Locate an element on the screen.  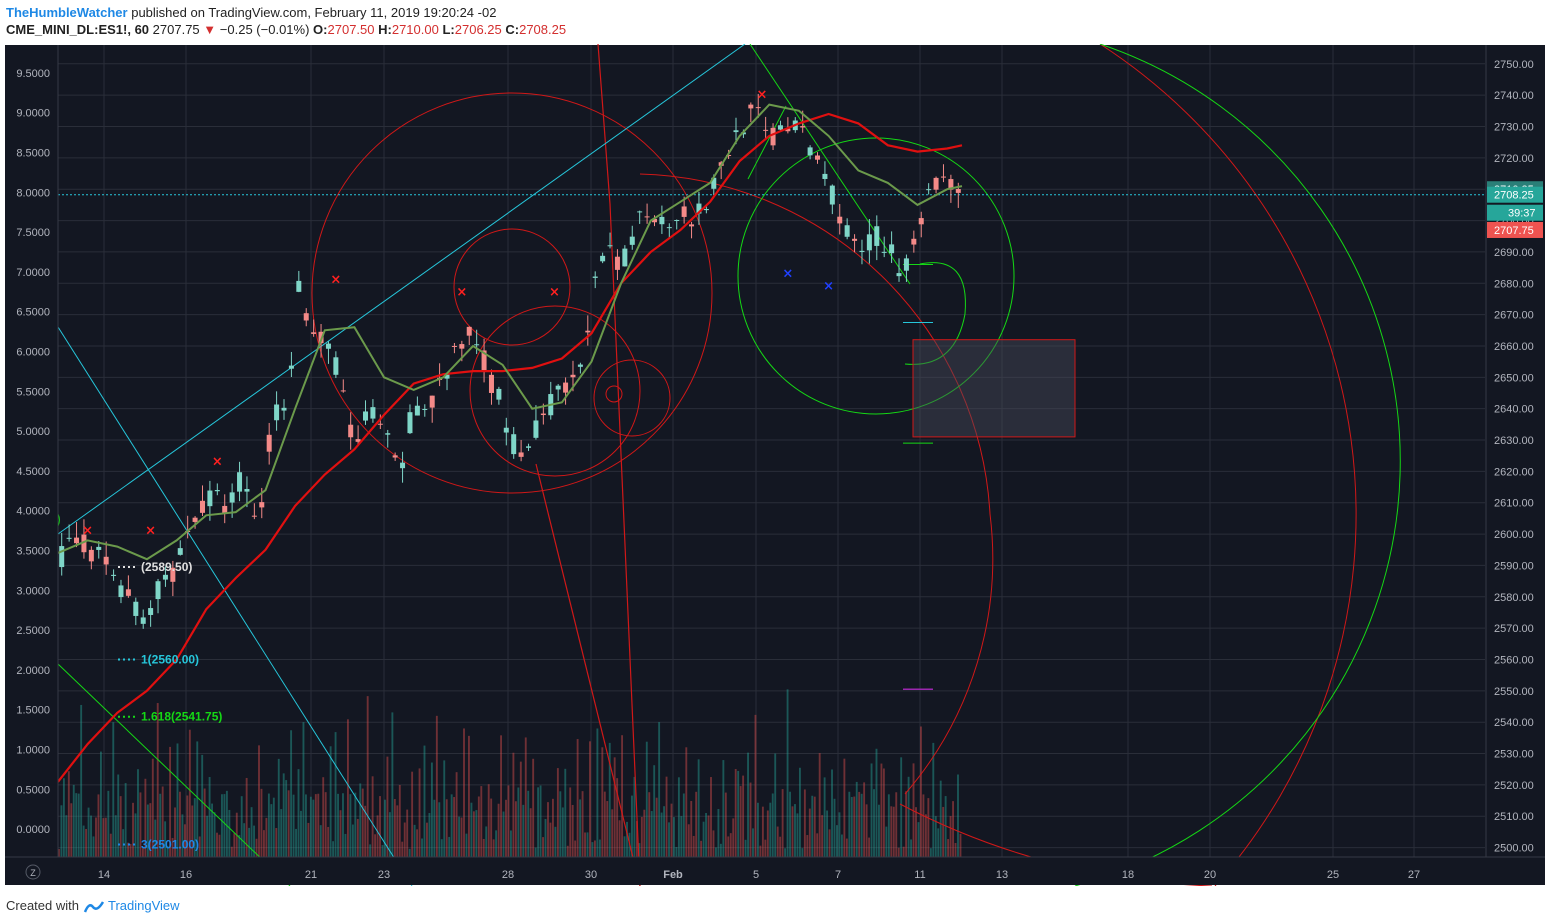
time-axis-tick: 30 is located at coordinates (591, 875).